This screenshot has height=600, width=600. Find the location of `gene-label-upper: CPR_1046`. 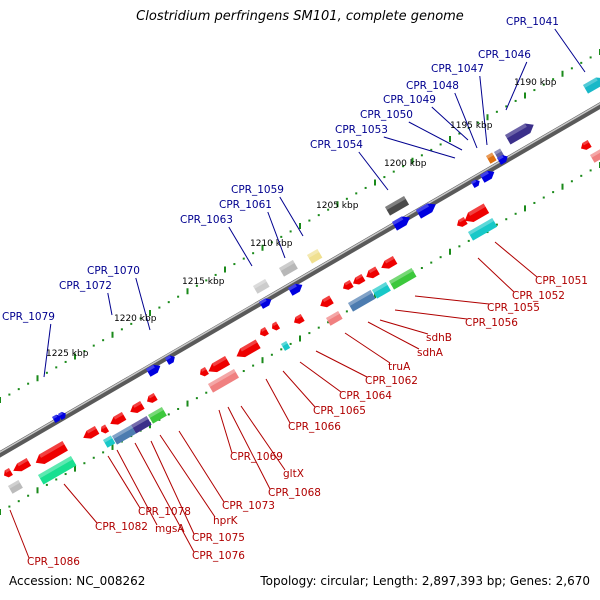

gene-label-upper: CPR_1046 is located at coordinates (504, 55).